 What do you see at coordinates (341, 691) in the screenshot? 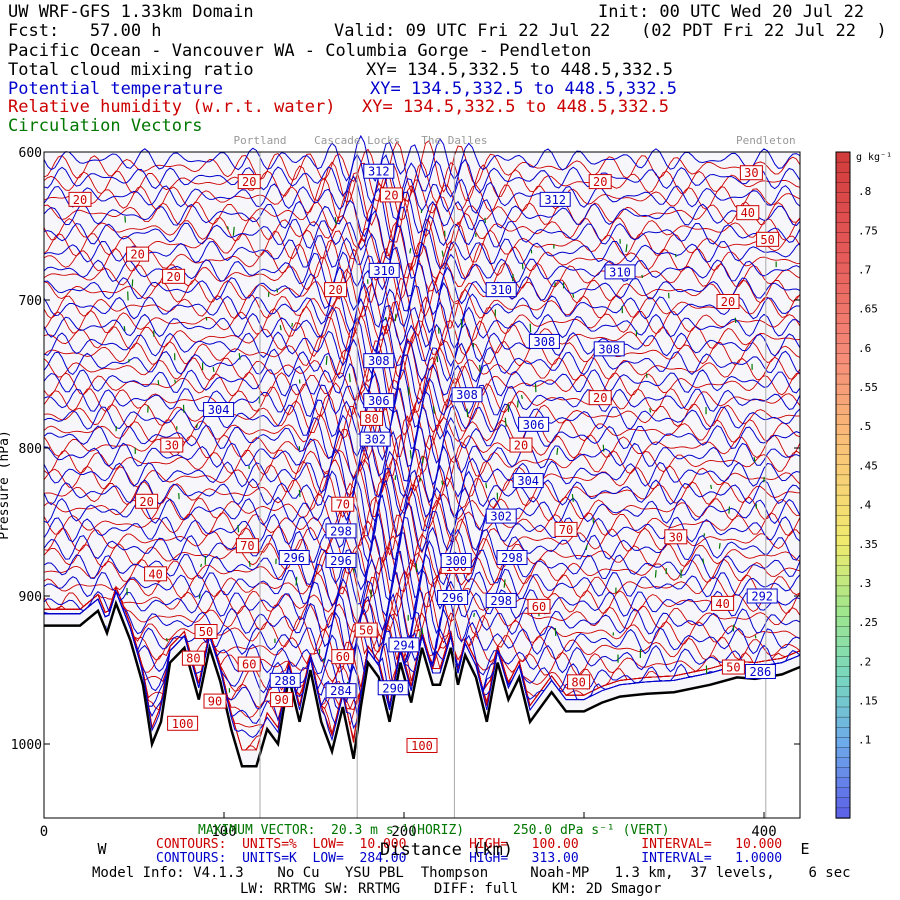
I see `theta-contour-label: 284` at bounding box center [341, 691].